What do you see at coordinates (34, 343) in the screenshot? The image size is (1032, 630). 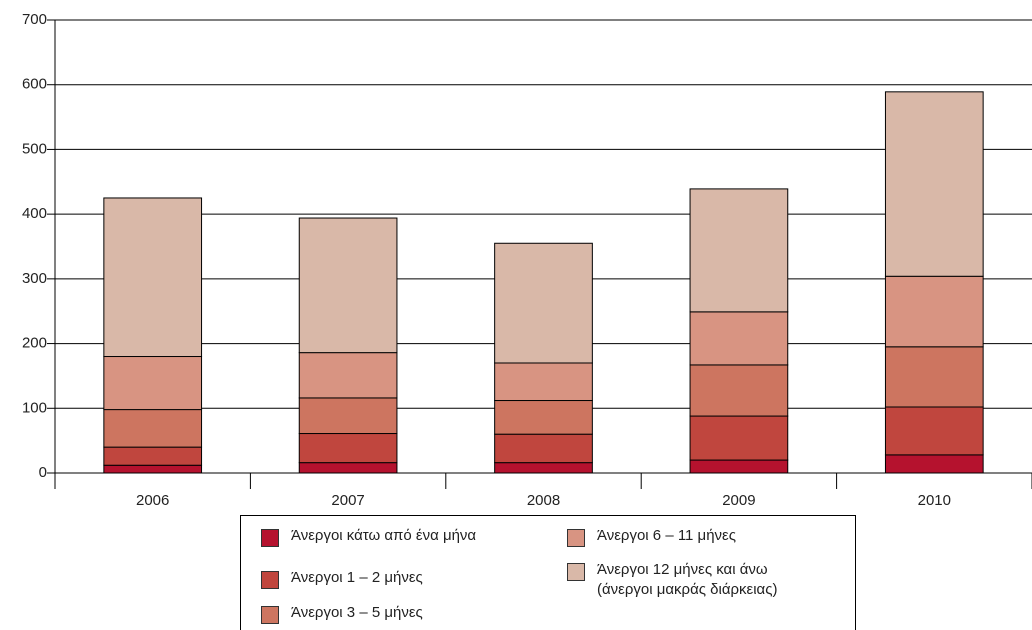 I see `y-tick-label: 200` at bounding box center [34, 343].